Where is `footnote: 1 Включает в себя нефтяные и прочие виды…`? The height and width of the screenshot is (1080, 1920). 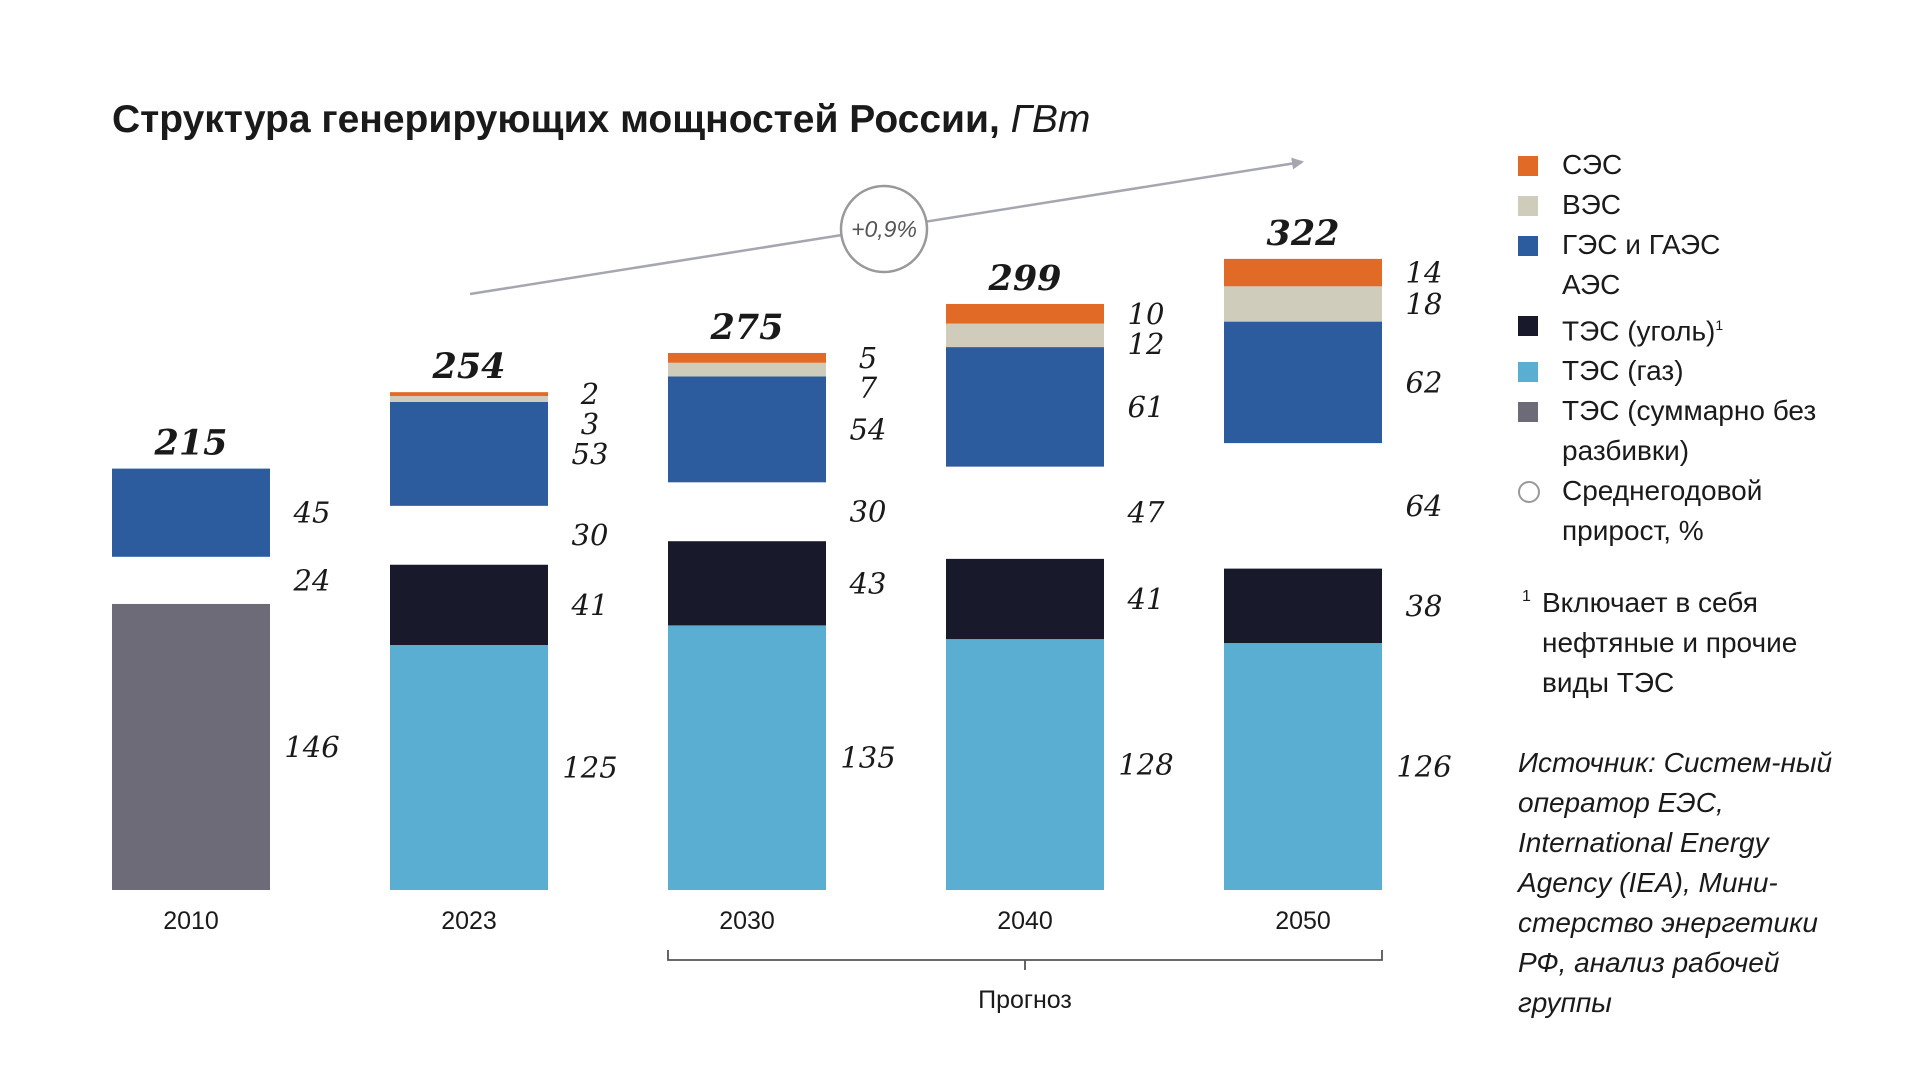
footnote: 1 Включает в себя нефтяные и прочие виды… is located at coordinates (1697, 643).